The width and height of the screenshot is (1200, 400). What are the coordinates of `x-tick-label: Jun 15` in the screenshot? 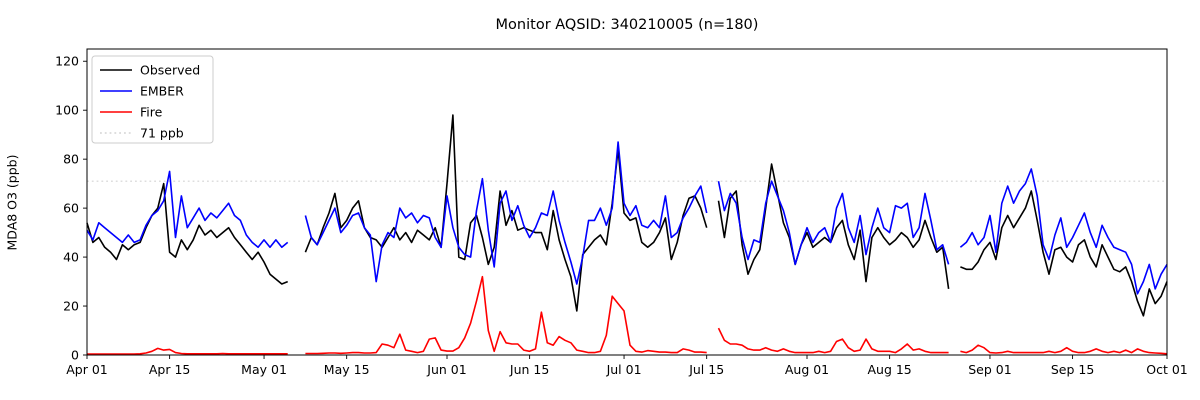 It's located at (529, 369).